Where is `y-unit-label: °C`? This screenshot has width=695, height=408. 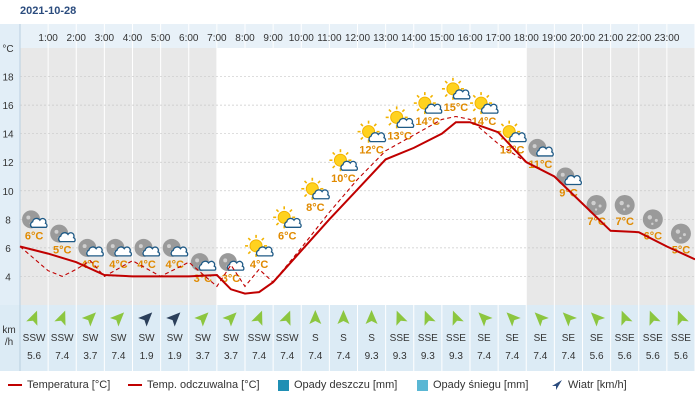 y-unit-label: °C is located at coordinates (7, 49).